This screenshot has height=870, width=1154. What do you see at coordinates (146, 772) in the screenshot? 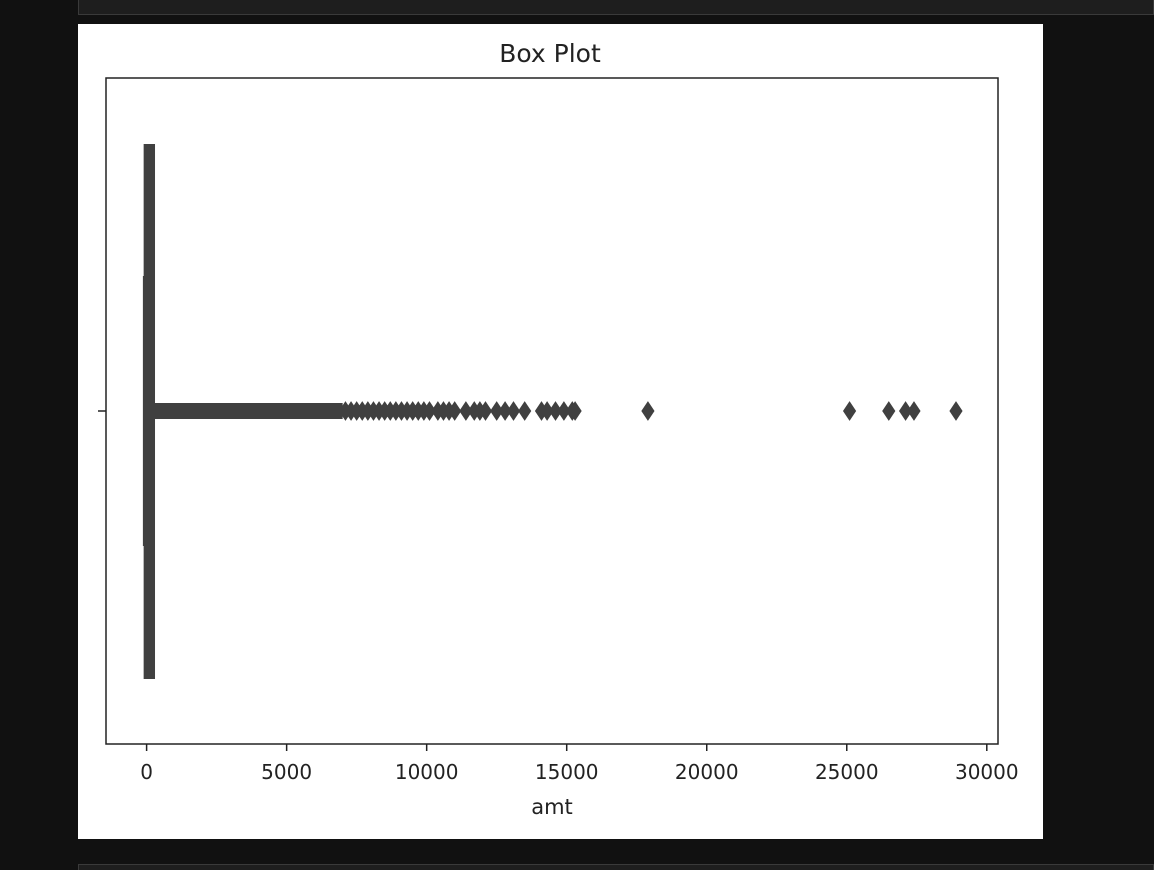
I see `x-tick-label: 0` at bounding box center [146, 772].